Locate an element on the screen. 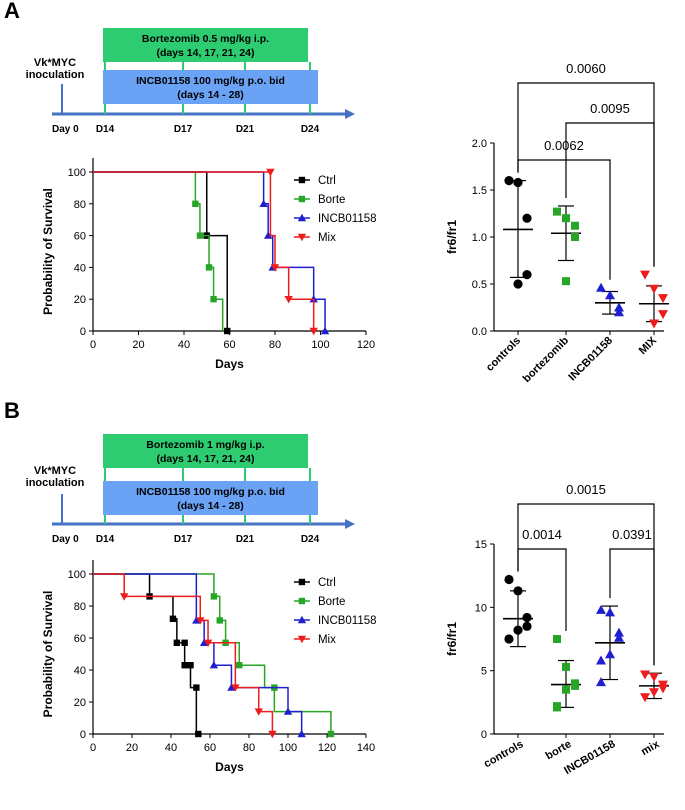  x-tick-label: 100 is located at coordinates (320, 345).